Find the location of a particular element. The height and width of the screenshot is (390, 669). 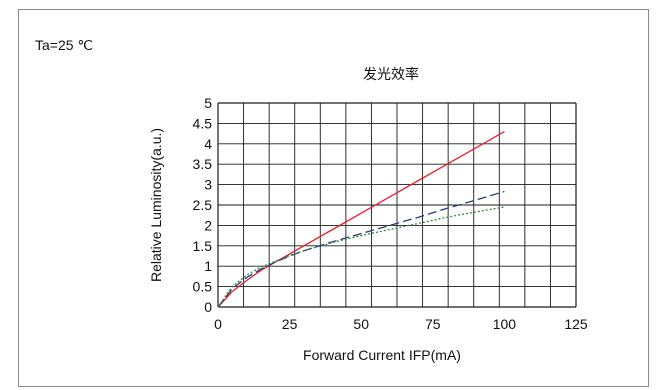

series-line-dashed is located at coordinates (361, 249).